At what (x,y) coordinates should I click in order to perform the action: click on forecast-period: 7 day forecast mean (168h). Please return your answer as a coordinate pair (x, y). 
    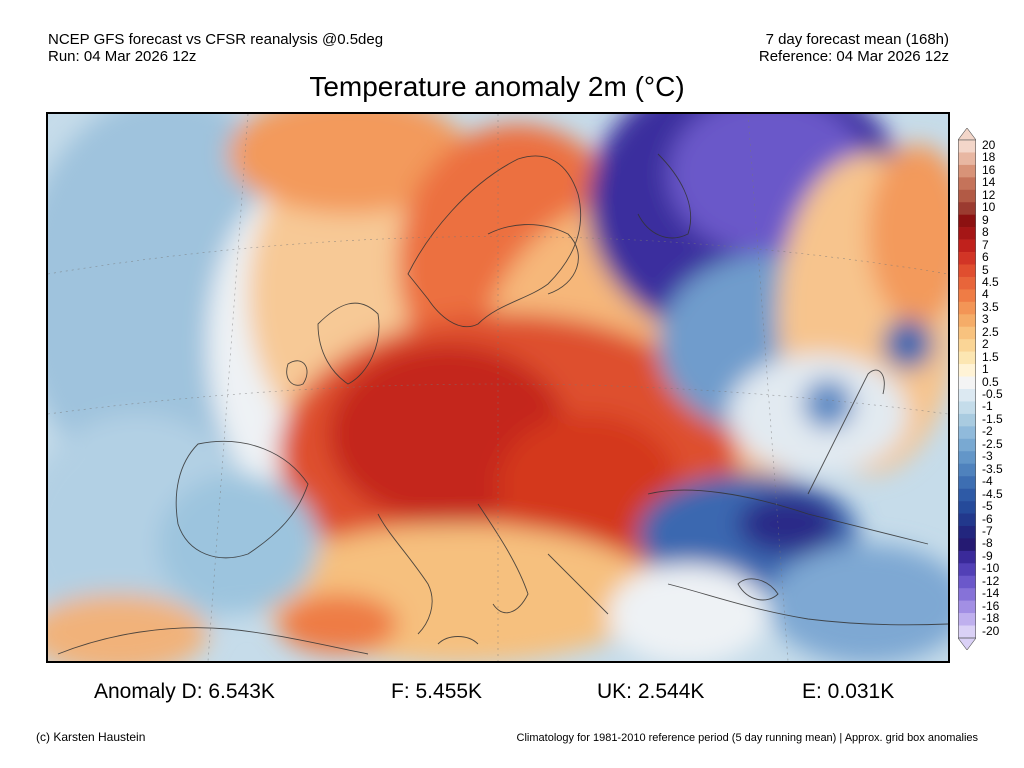
    Looking at the image, I should click on (857, 39).